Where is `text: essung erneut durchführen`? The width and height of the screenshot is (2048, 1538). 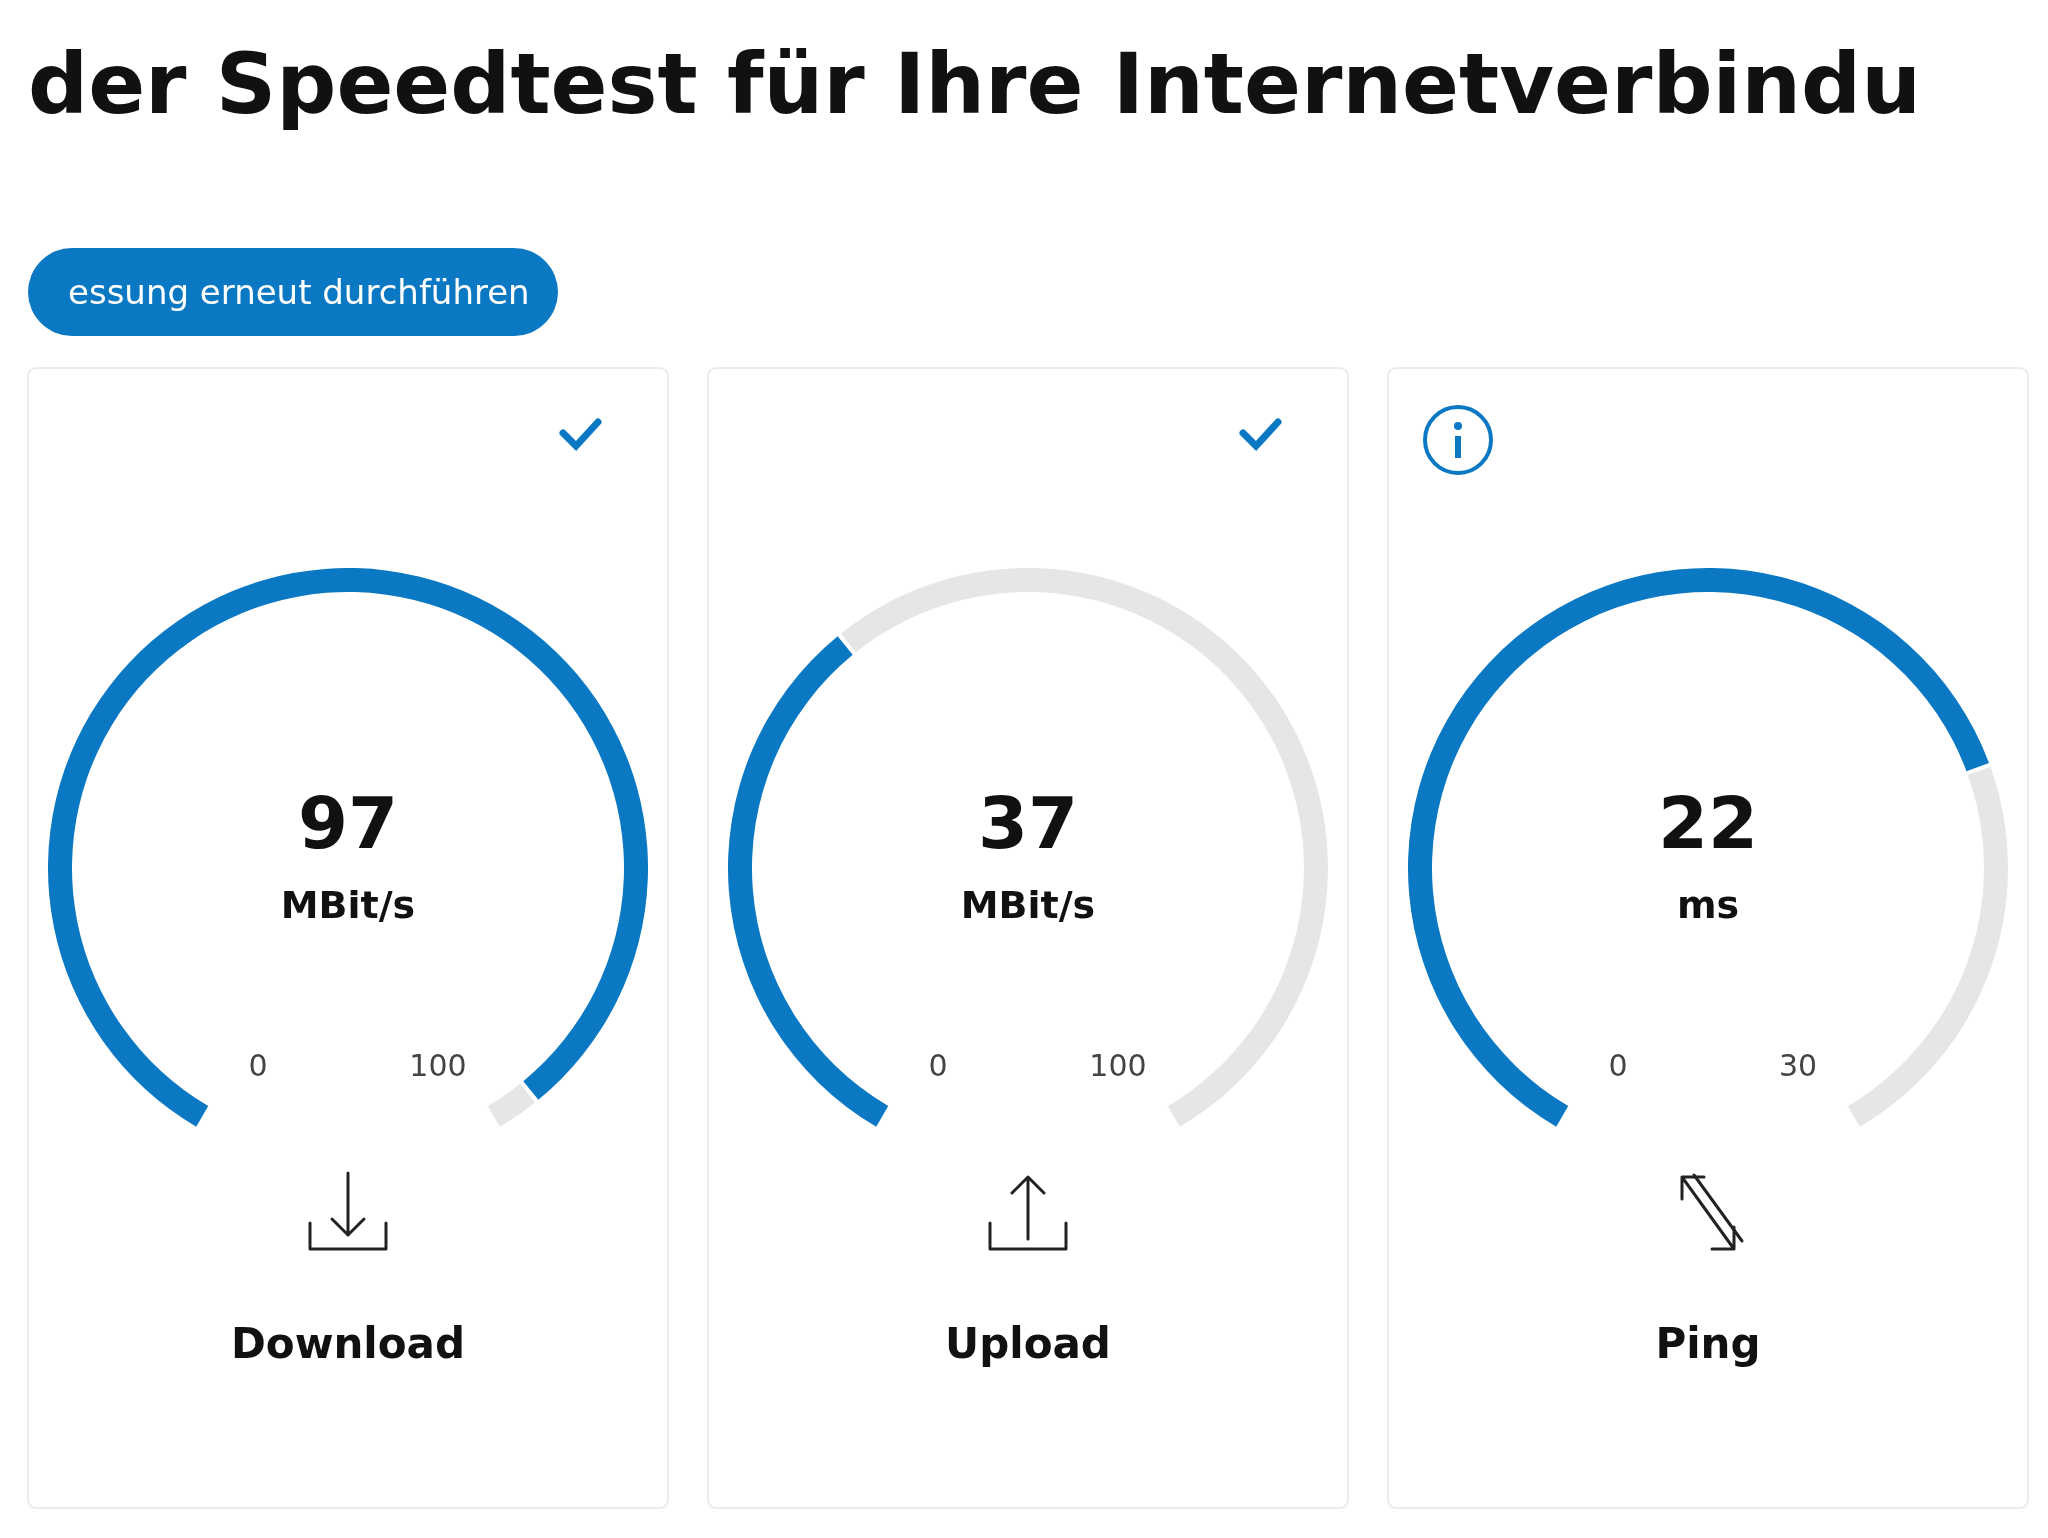 text: essung erneut durchführen is located at coordinates (299, 292).